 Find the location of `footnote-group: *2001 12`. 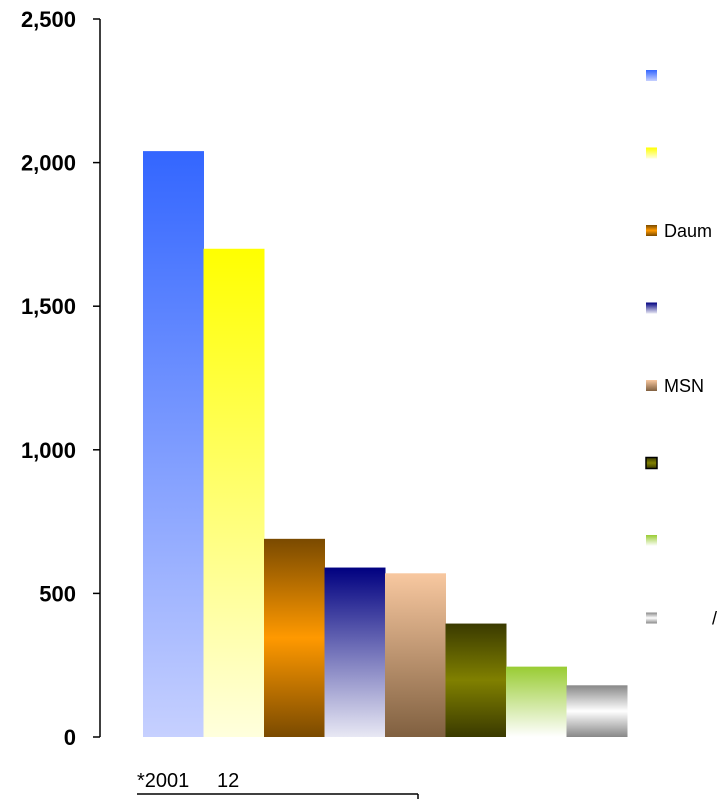

footnote-group: *2001 12 is located at coordinates (278, 784).